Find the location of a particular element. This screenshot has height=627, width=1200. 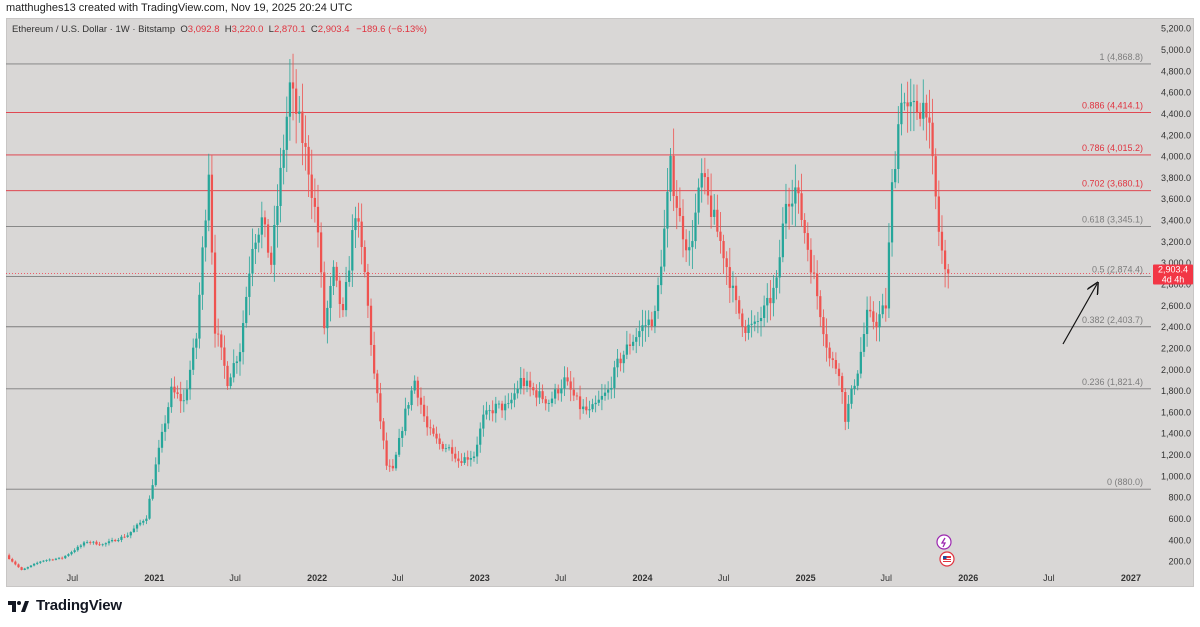

price-tag-value: 2,903.4 is located at coordinates (1173, 269).